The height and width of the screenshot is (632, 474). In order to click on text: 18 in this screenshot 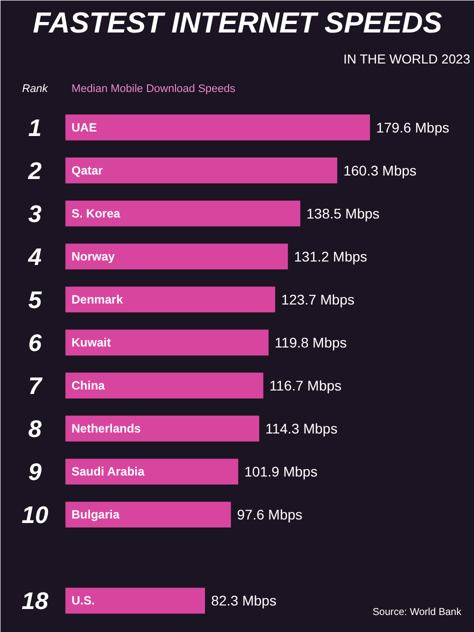, I will do `click(35, 602)`.